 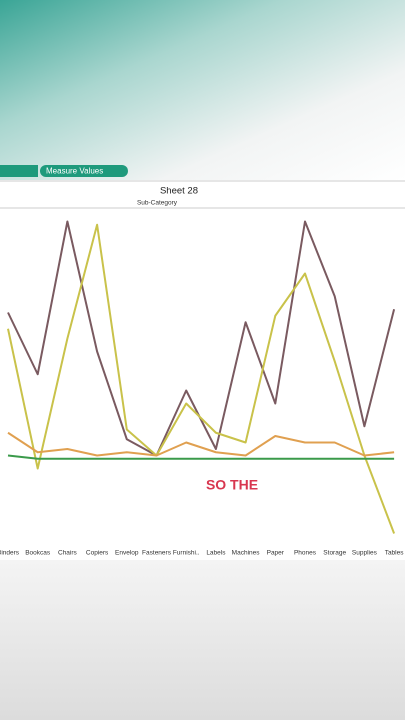 I want to click on x-tick-label: Fasteners, so click(x=157, y=553).